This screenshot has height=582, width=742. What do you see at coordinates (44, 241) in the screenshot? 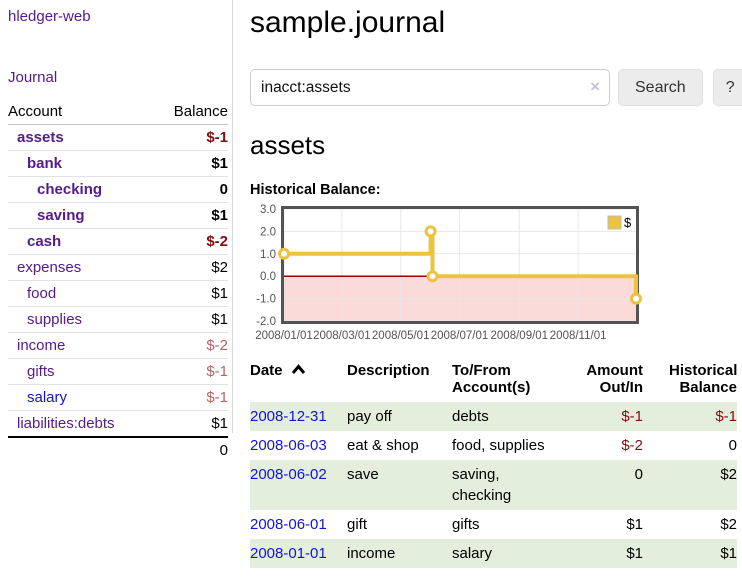
I see `account-link-cash: cash` at bounding box center [44, 241].